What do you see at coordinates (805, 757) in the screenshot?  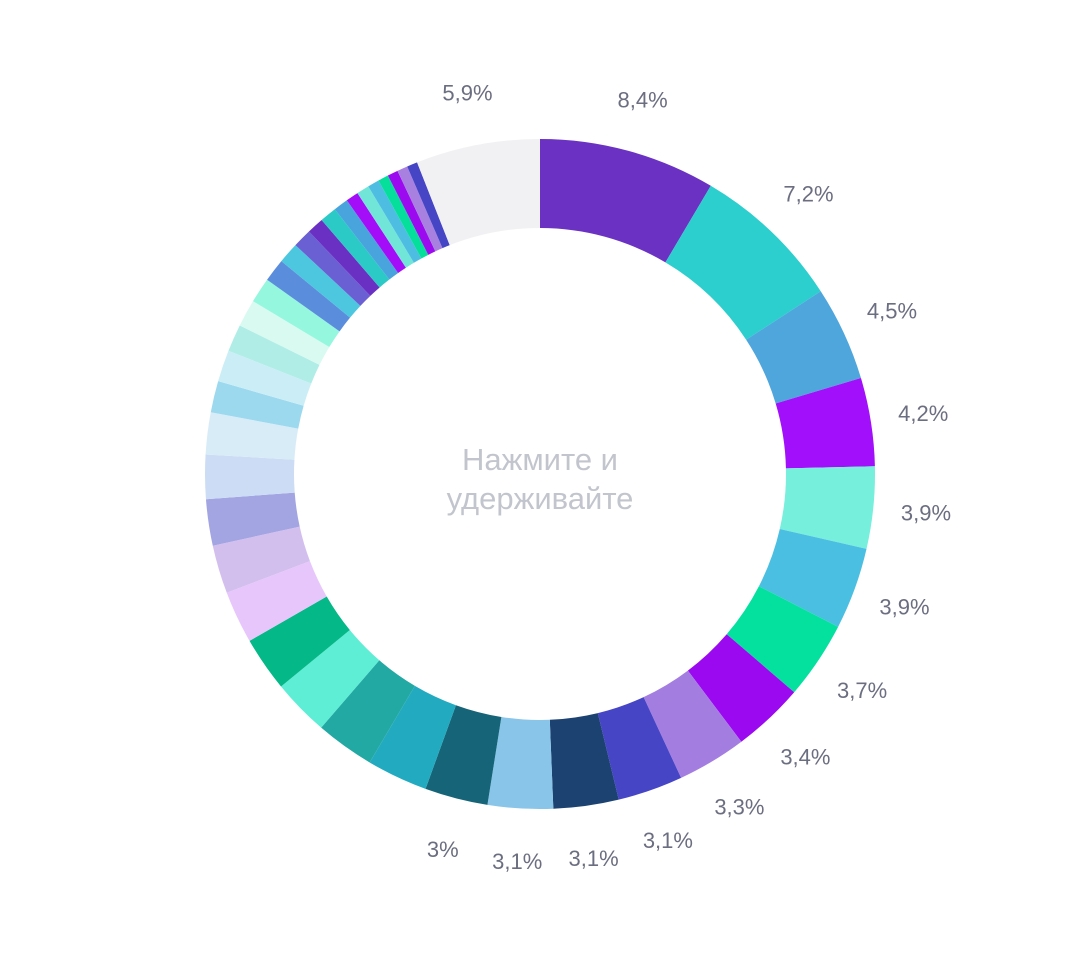 I see `slice-label-8: 3,4%` at bounding box center [805, 757].